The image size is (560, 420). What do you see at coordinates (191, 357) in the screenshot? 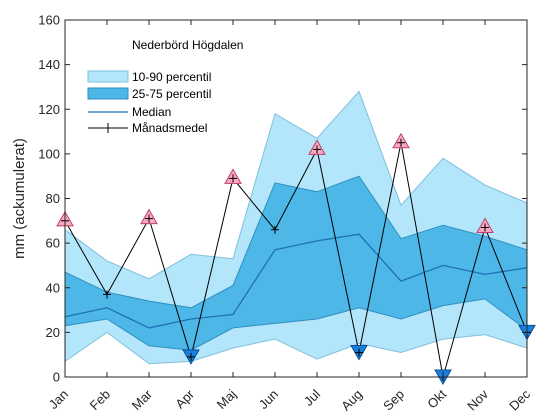
I see `mean-point-apr` at bounding box center [191, 357].